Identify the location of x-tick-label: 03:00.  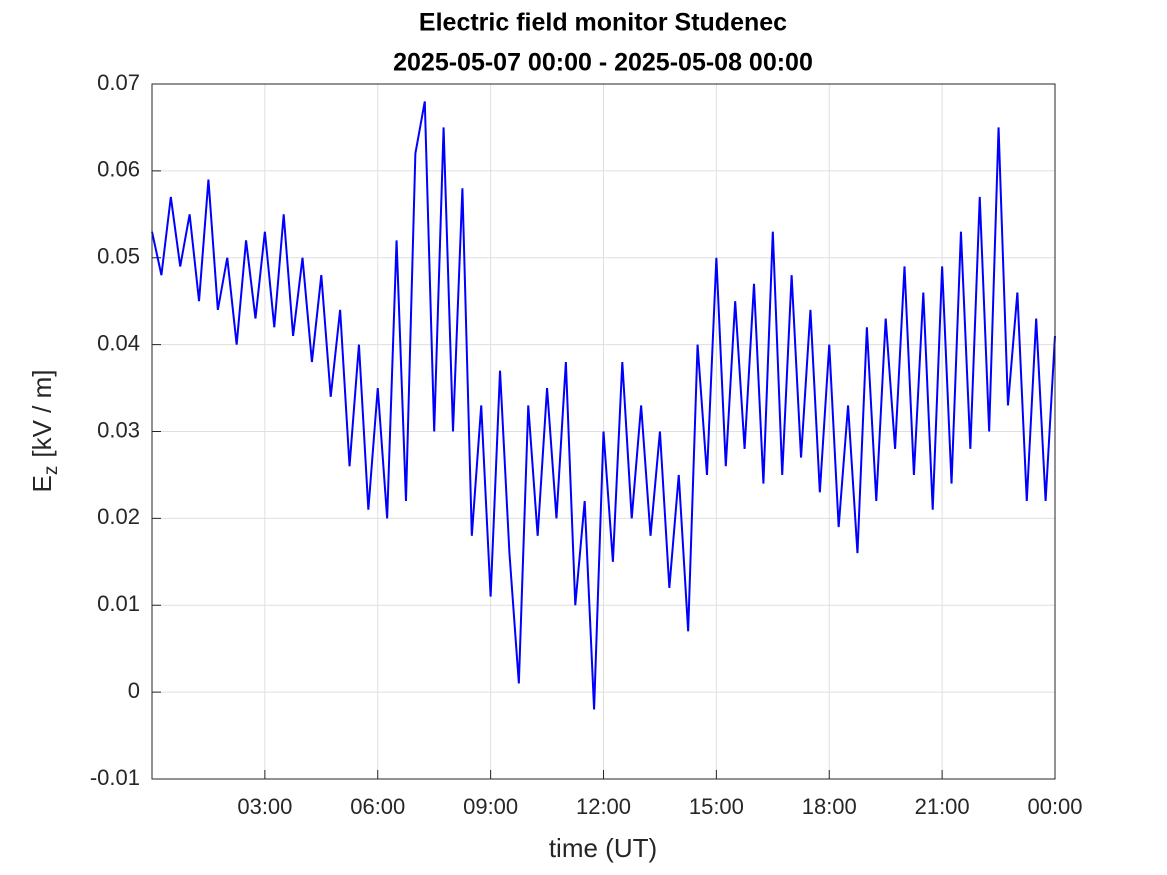
(264, 806).